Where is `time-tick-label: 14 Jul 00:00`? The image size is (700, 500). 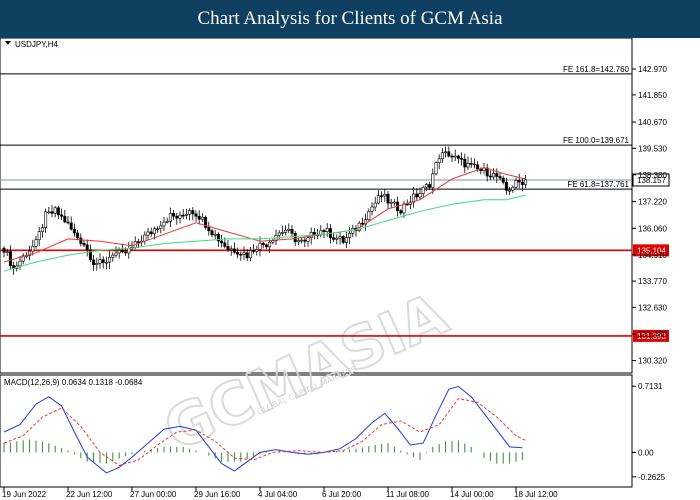 time-tick-label: 14 Jul 00:00 is located at coordinates (472, 494).